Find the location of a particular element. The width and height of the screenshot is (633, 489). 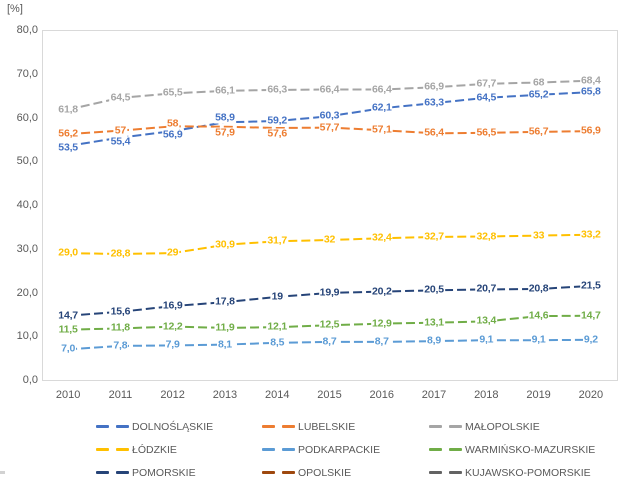

y-axis-label: 30,0 is located at coordinates (27, 248).